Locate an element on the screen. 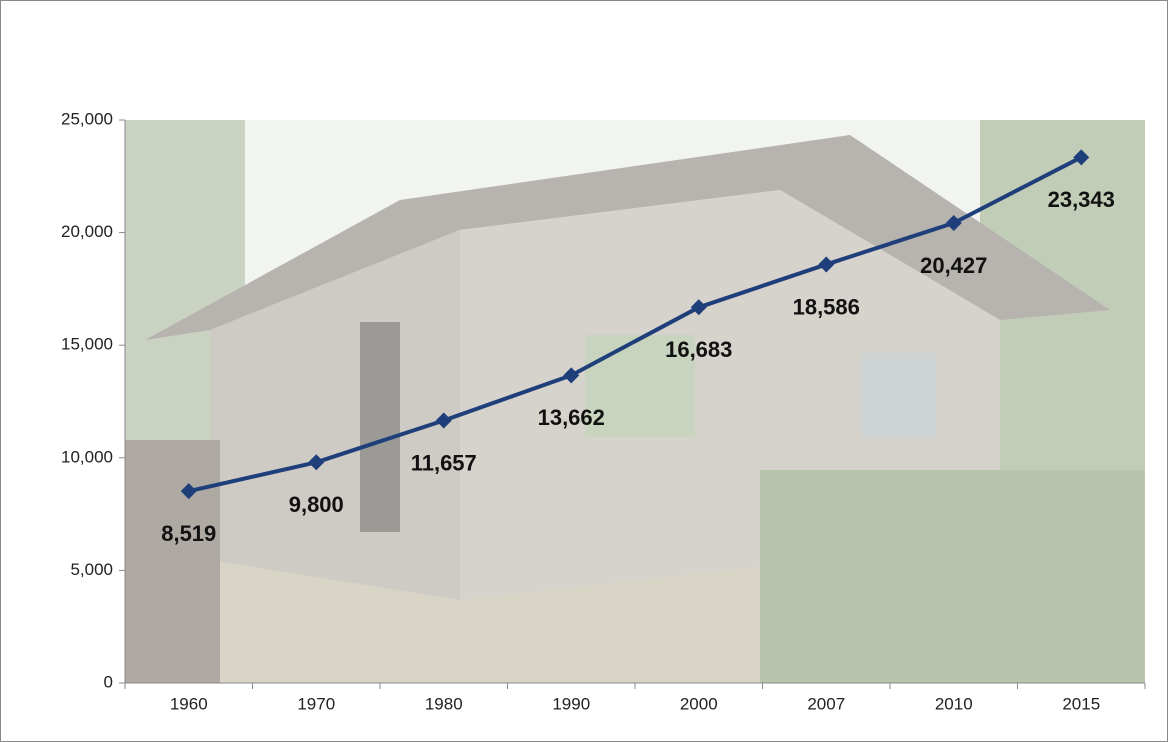 Image resolution: width=1168 pixels, height=742 pixels. data-label: 9,800 is located at coordinates (316, 504).